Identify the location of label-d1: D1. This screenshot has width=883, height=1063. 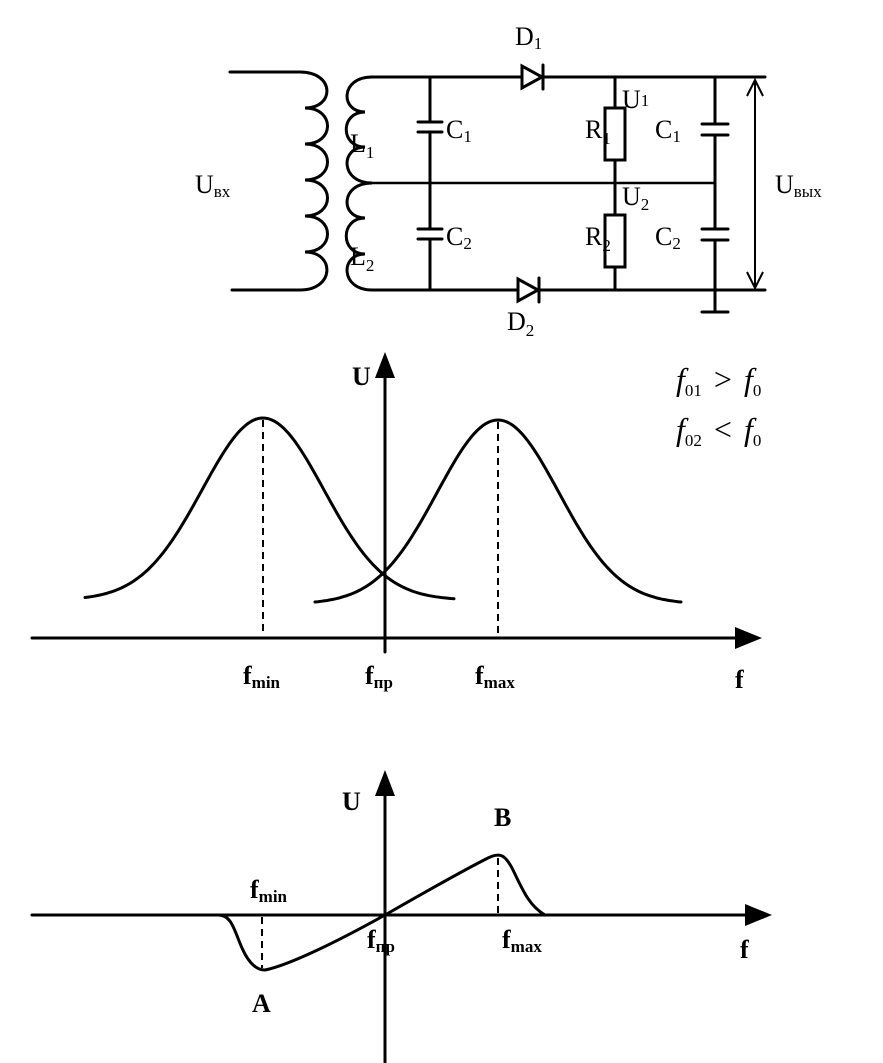
(528, 37).